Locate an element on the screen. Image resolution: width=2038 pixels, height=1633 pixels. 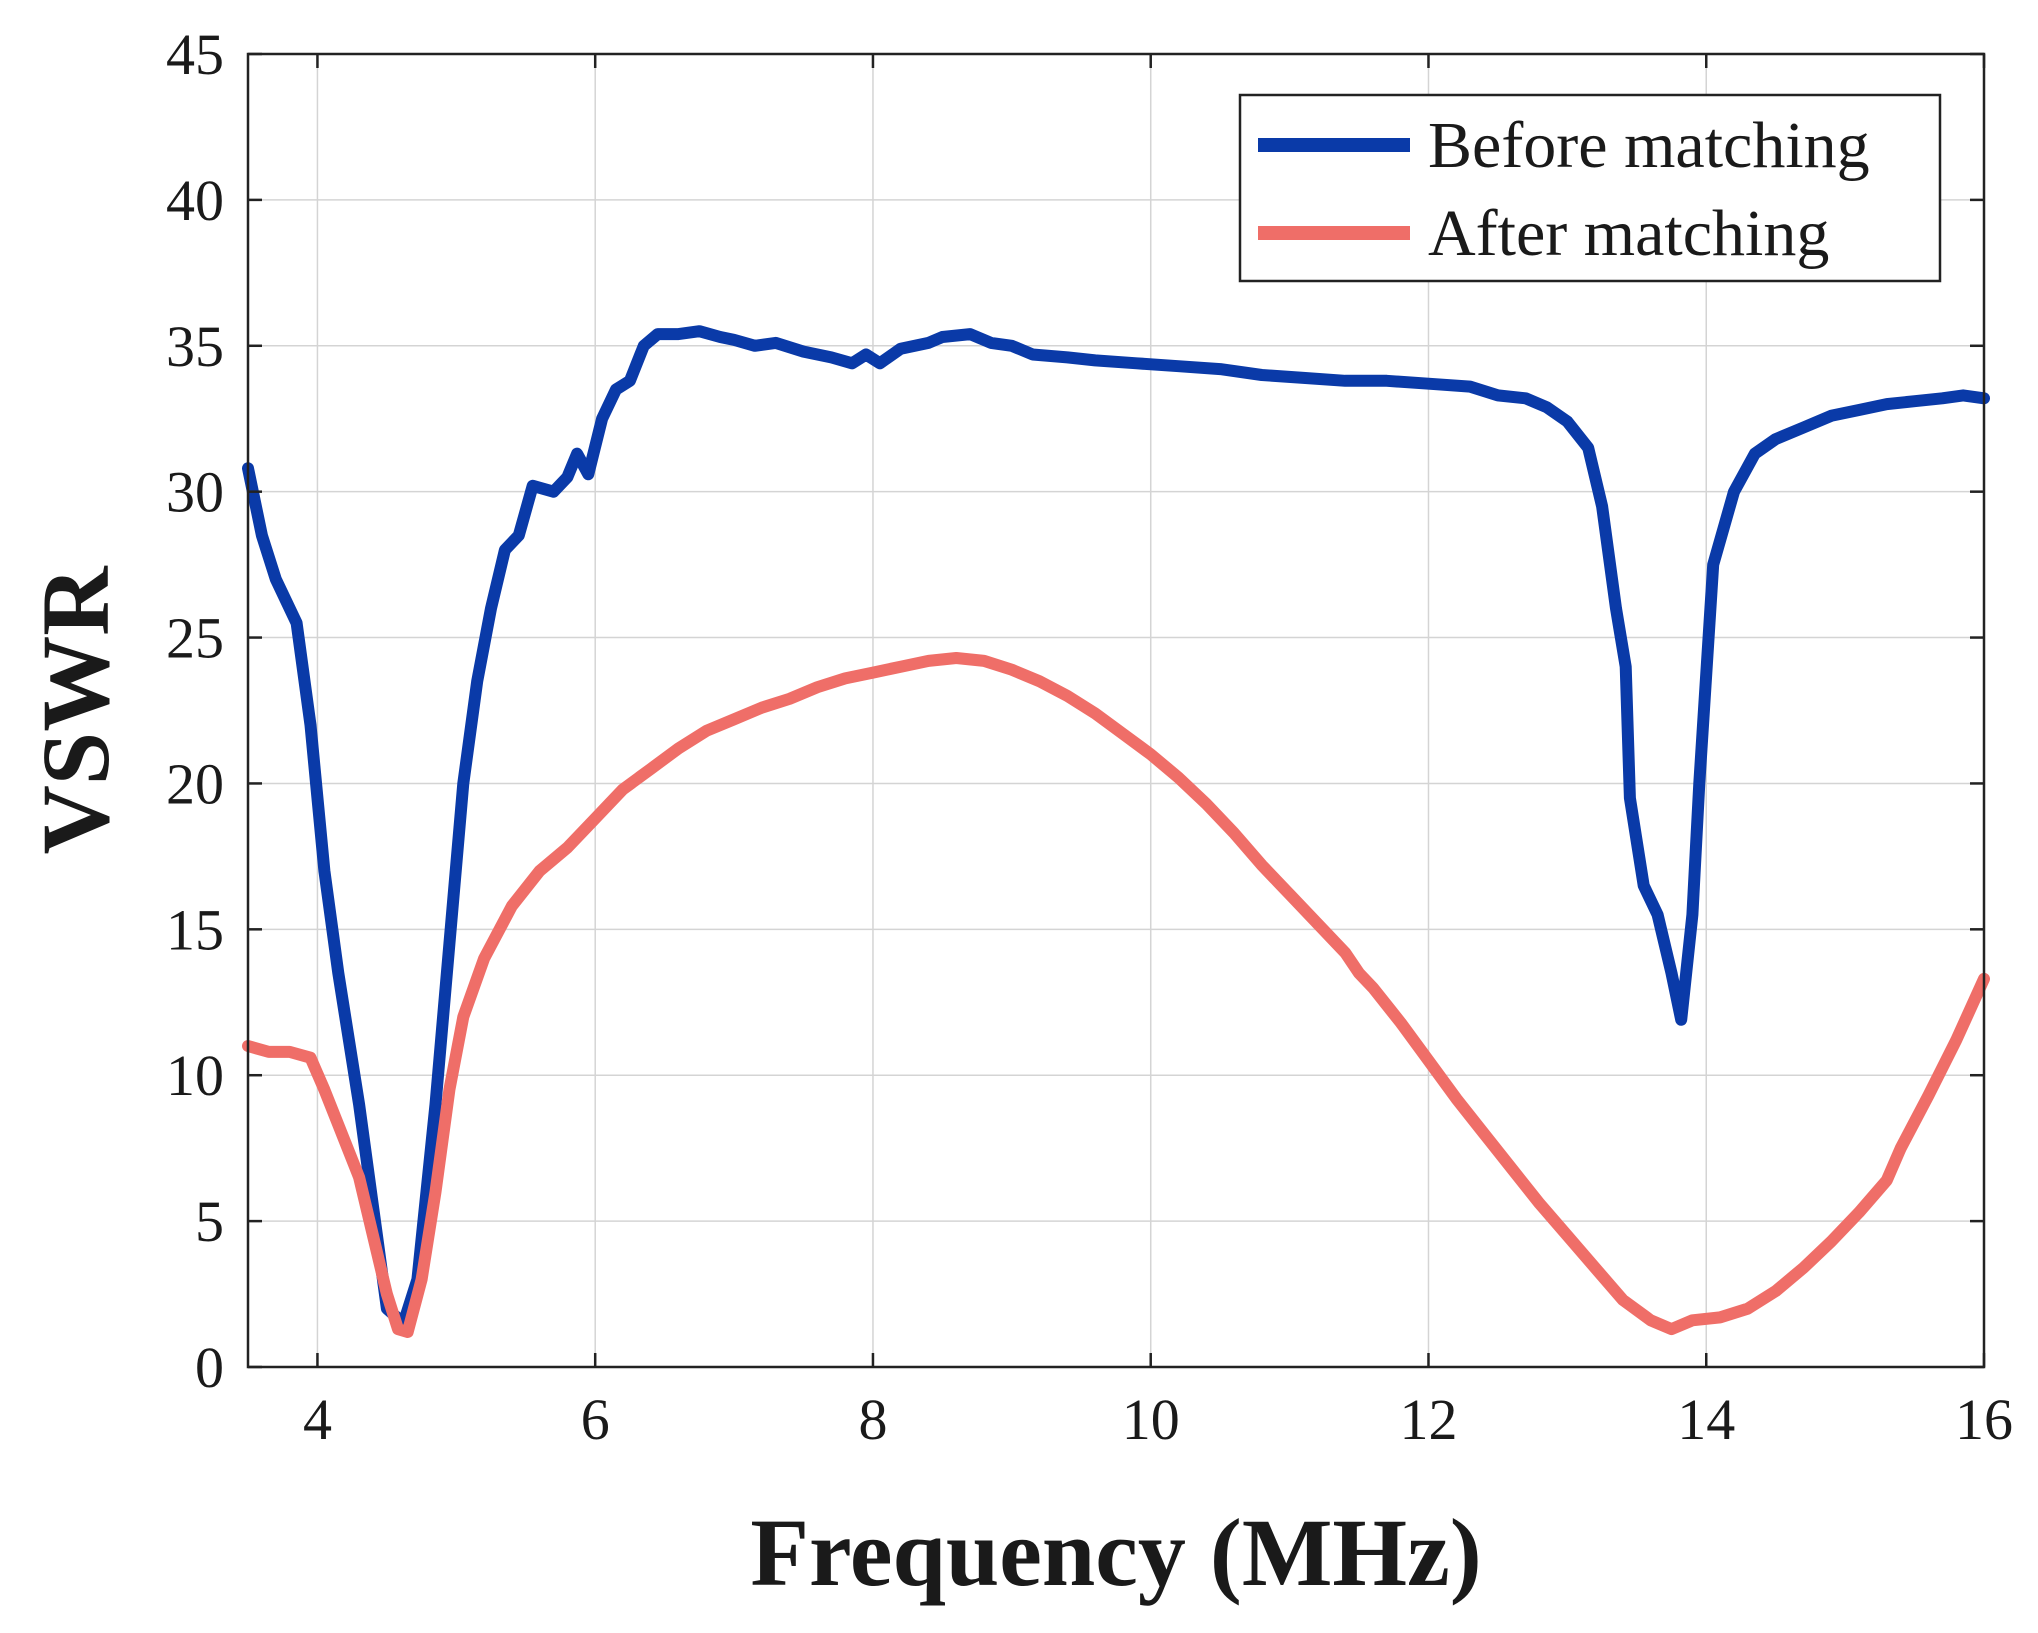
y-axis-label: VSWR is located at coordinates (75, 710).